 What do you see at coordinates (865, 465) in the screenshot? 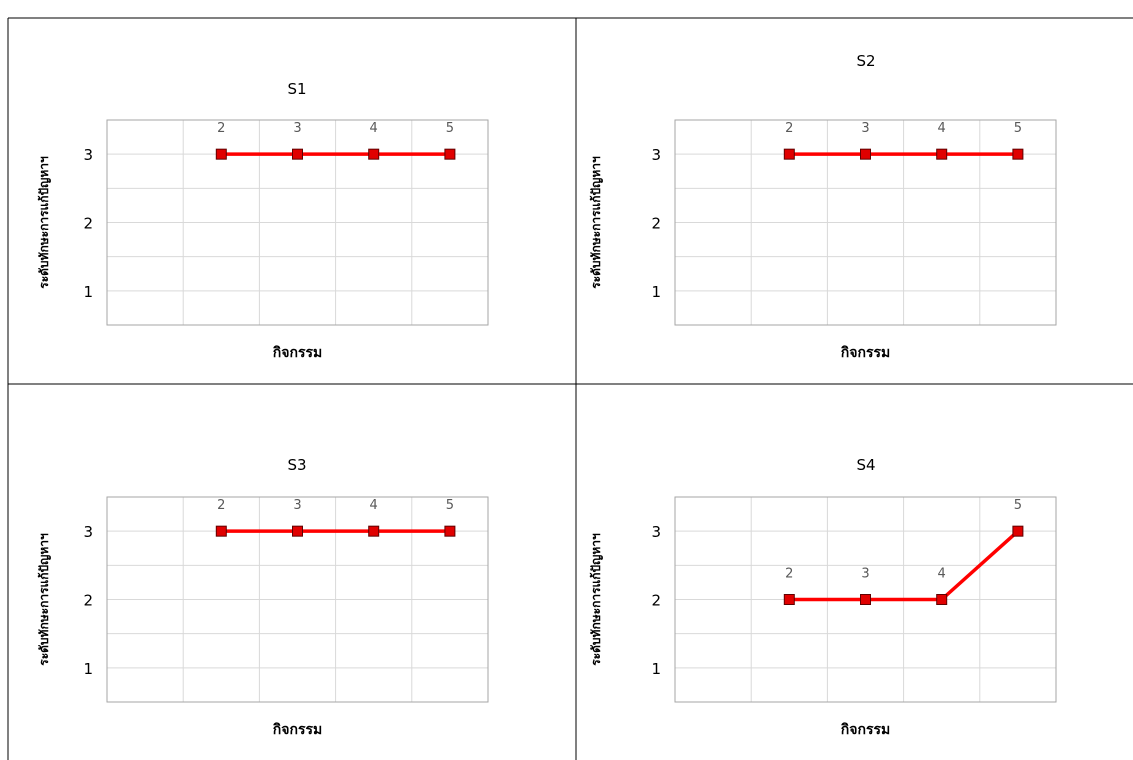
I see `chart-title: S4` at bounding box center [865, 465].